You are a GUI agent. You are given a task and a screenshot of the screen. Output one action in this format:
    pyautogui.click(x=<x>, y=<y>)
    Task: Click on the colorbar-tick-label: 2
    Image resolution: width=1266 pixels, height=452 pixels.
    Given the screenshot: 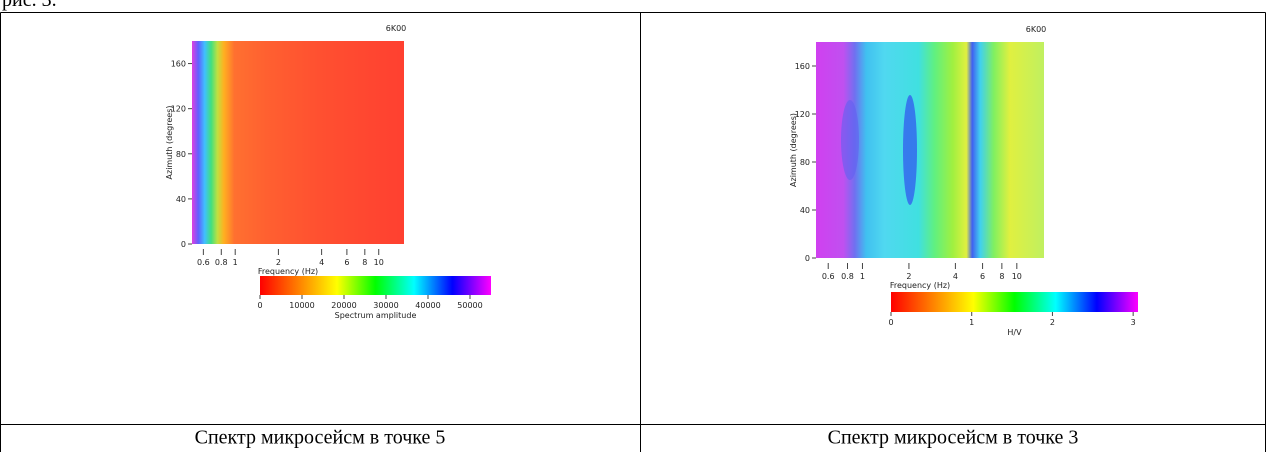 What is the action you would take?
    pyautogui.click(x=1052, y=322)
    